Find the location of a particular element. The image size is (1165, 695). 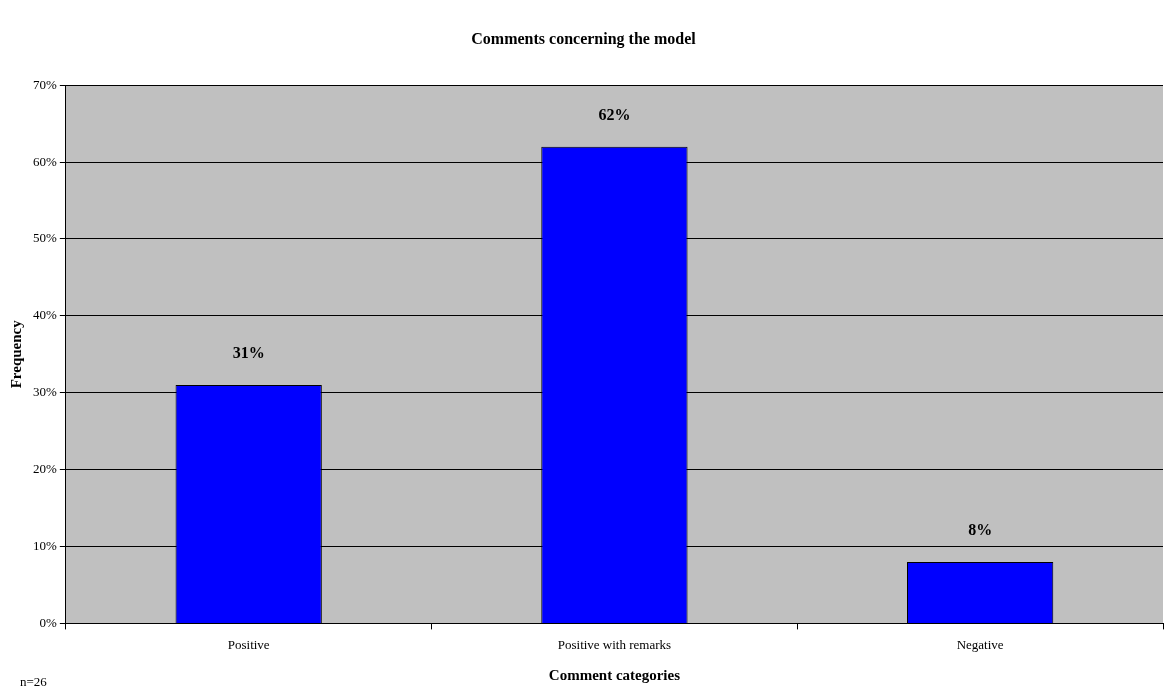

y-tick-label: 30% is located at coordinates (44, 392).